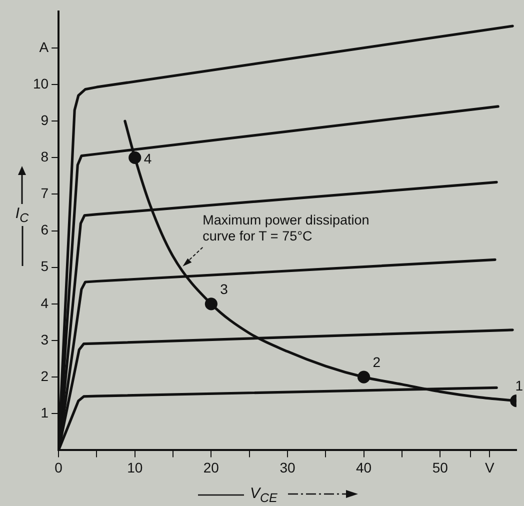  Describe the element at coordinates (44, 120) in the screenshot. I see `y-tick-label: 9` at that location.